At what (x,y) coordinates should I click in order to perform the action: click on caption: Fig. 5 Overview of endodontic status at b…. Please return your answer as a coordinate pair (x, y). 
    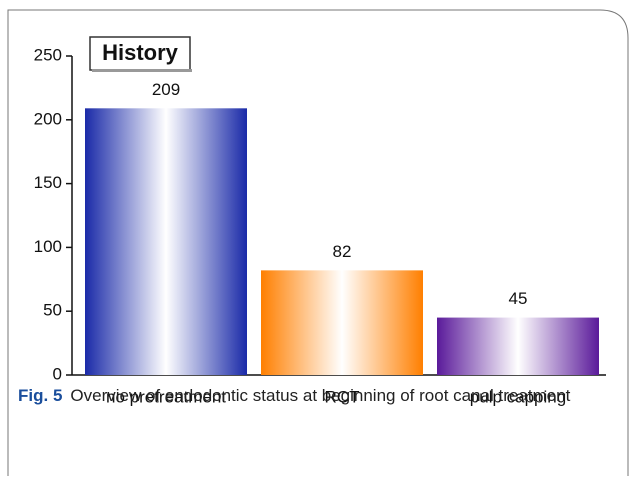
    Looking at the image, I should click on (313, 396).